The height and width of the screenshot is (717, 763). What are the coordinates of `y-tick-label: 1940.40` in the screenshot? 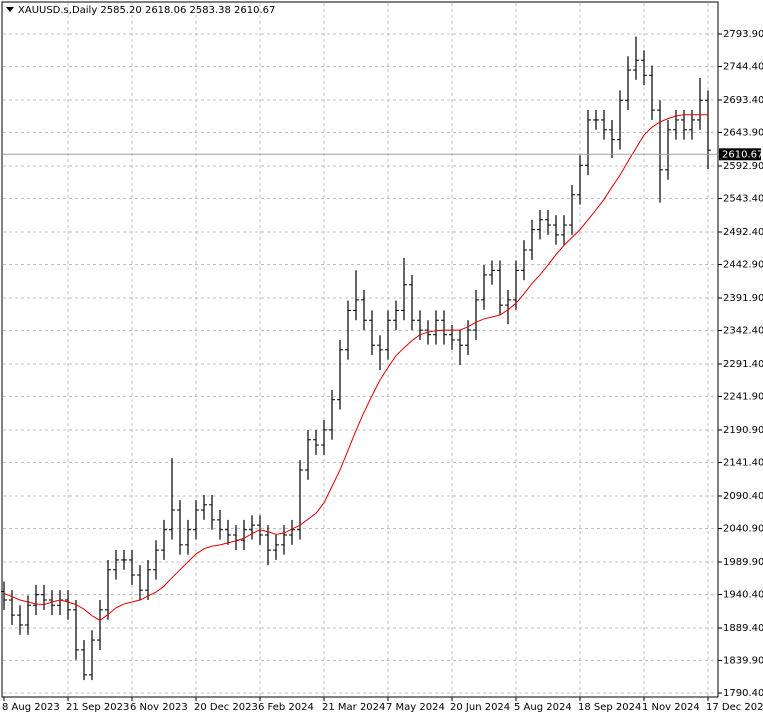 It's located at (743, 594).